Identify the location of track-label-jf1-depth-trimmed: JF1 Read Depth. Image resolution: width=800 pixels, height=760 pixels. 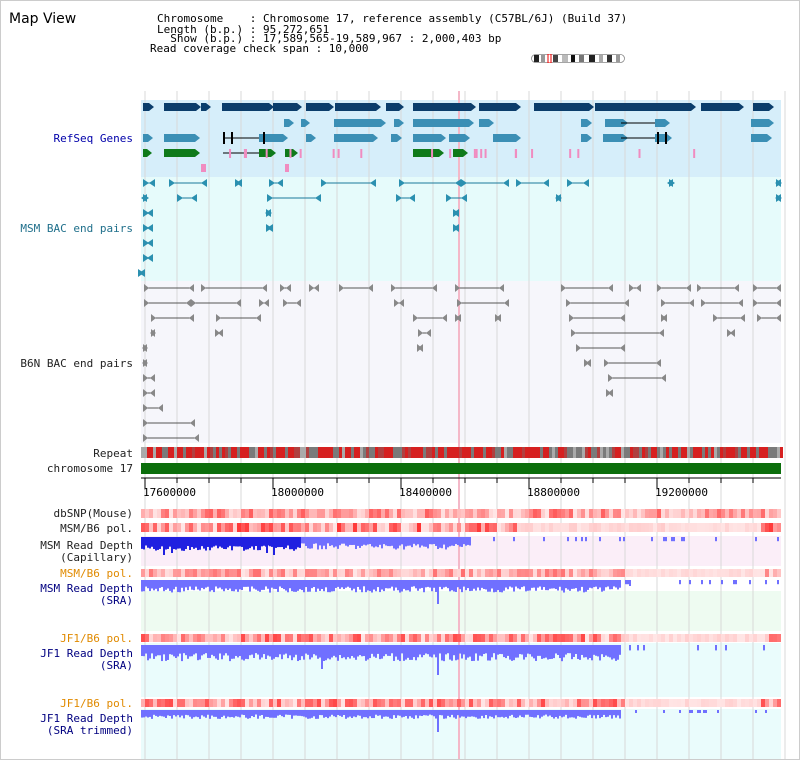
(86, 718).